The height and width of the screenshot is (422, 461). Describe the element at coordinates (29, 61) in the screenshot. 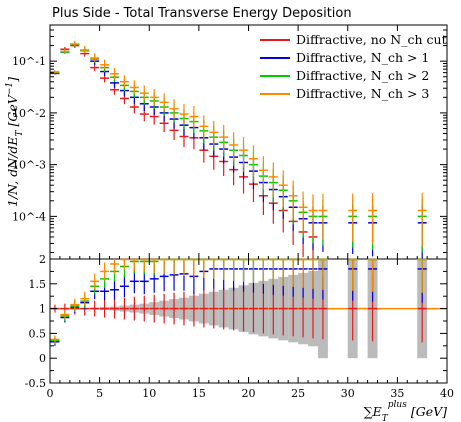

I see `y-tick-label: 10^-1` at that location.